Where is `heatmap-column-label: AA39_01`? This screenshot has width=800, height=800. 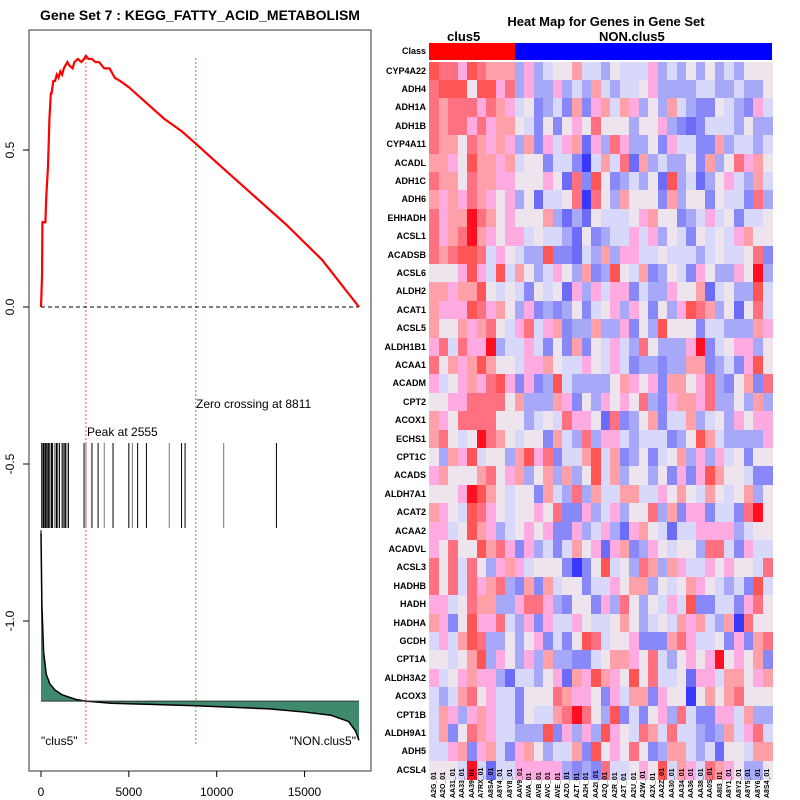 heatmap-column-label: AA39_01 is located at coordinates (472, 783).